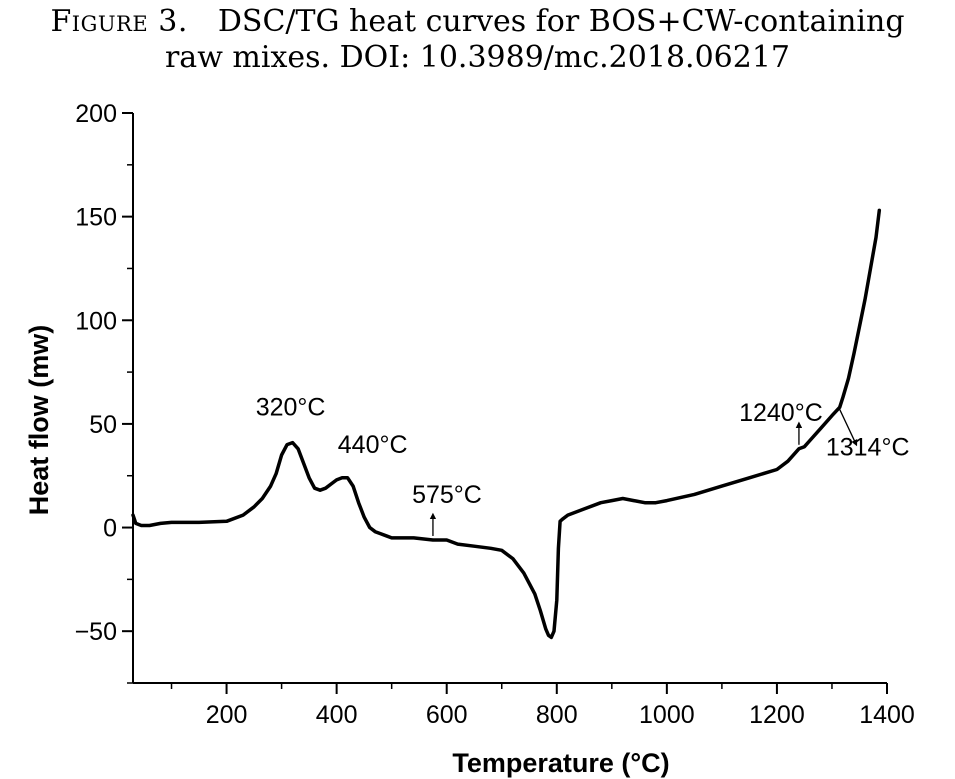  Describe the element at coordinates (227, 715) in the screenshot. I see `x-tick-label: 200` at that location.